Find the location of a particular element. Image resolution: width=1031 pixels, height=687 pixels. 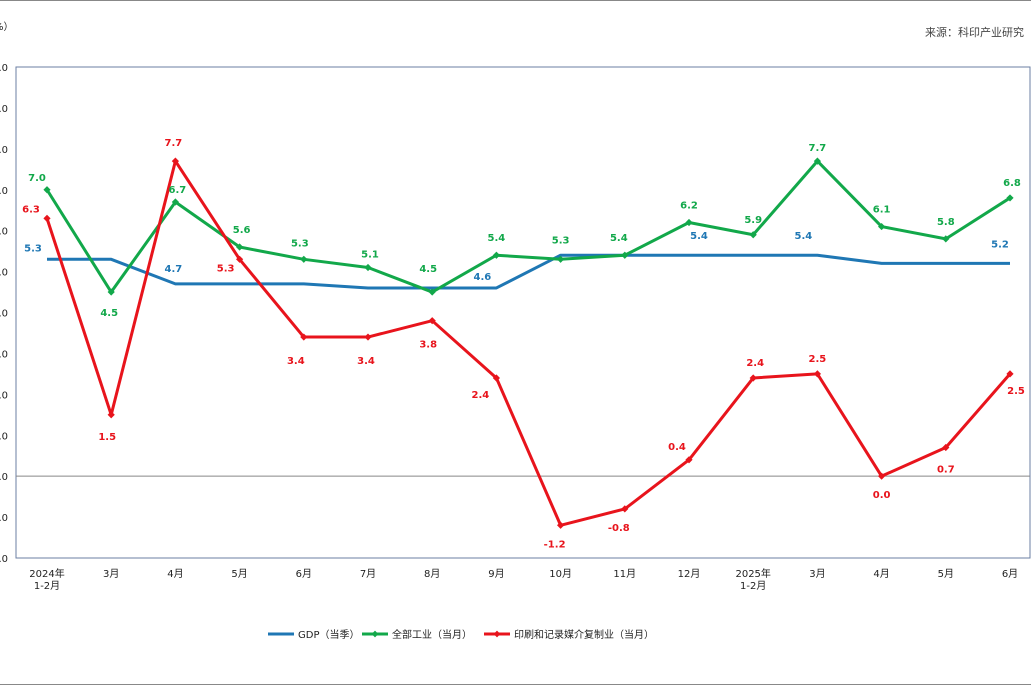

data-label: 5.6 is located at coordinates (242, 230).